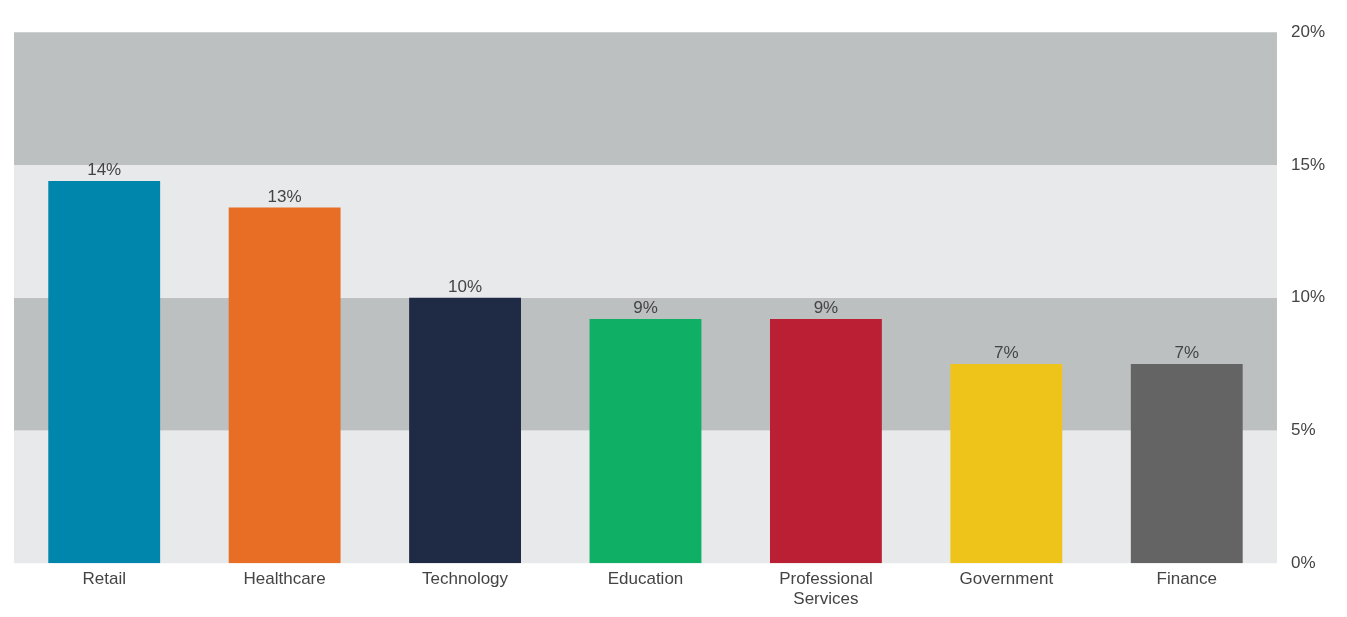 The height and width of the screenshot is (617, 1347). Describe the element at coordinates (1308, 31) in the screenshot. I see `y-tick-label: 20%` at that location.